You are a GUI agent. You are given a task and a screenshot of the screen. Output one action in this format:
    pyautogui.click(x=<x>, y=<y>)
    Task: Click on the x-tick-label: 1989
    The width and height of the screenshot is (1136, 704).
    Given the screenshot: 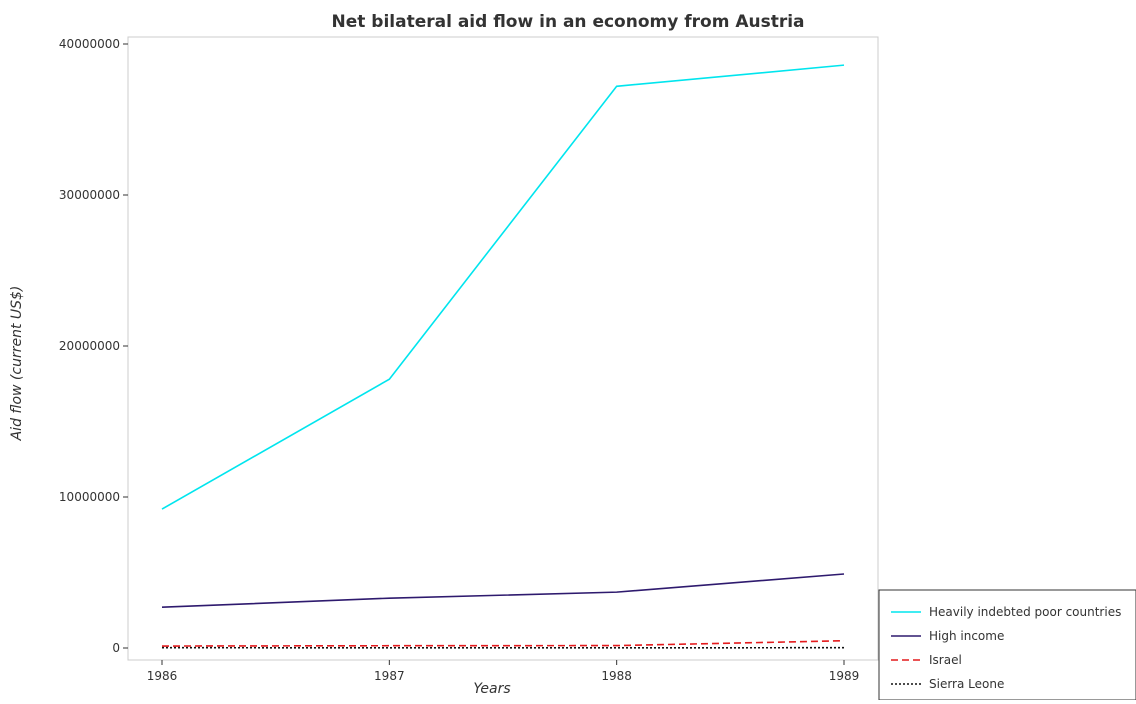 What is the action you would take?
    pyautogui.click(x=844, y=676)
    